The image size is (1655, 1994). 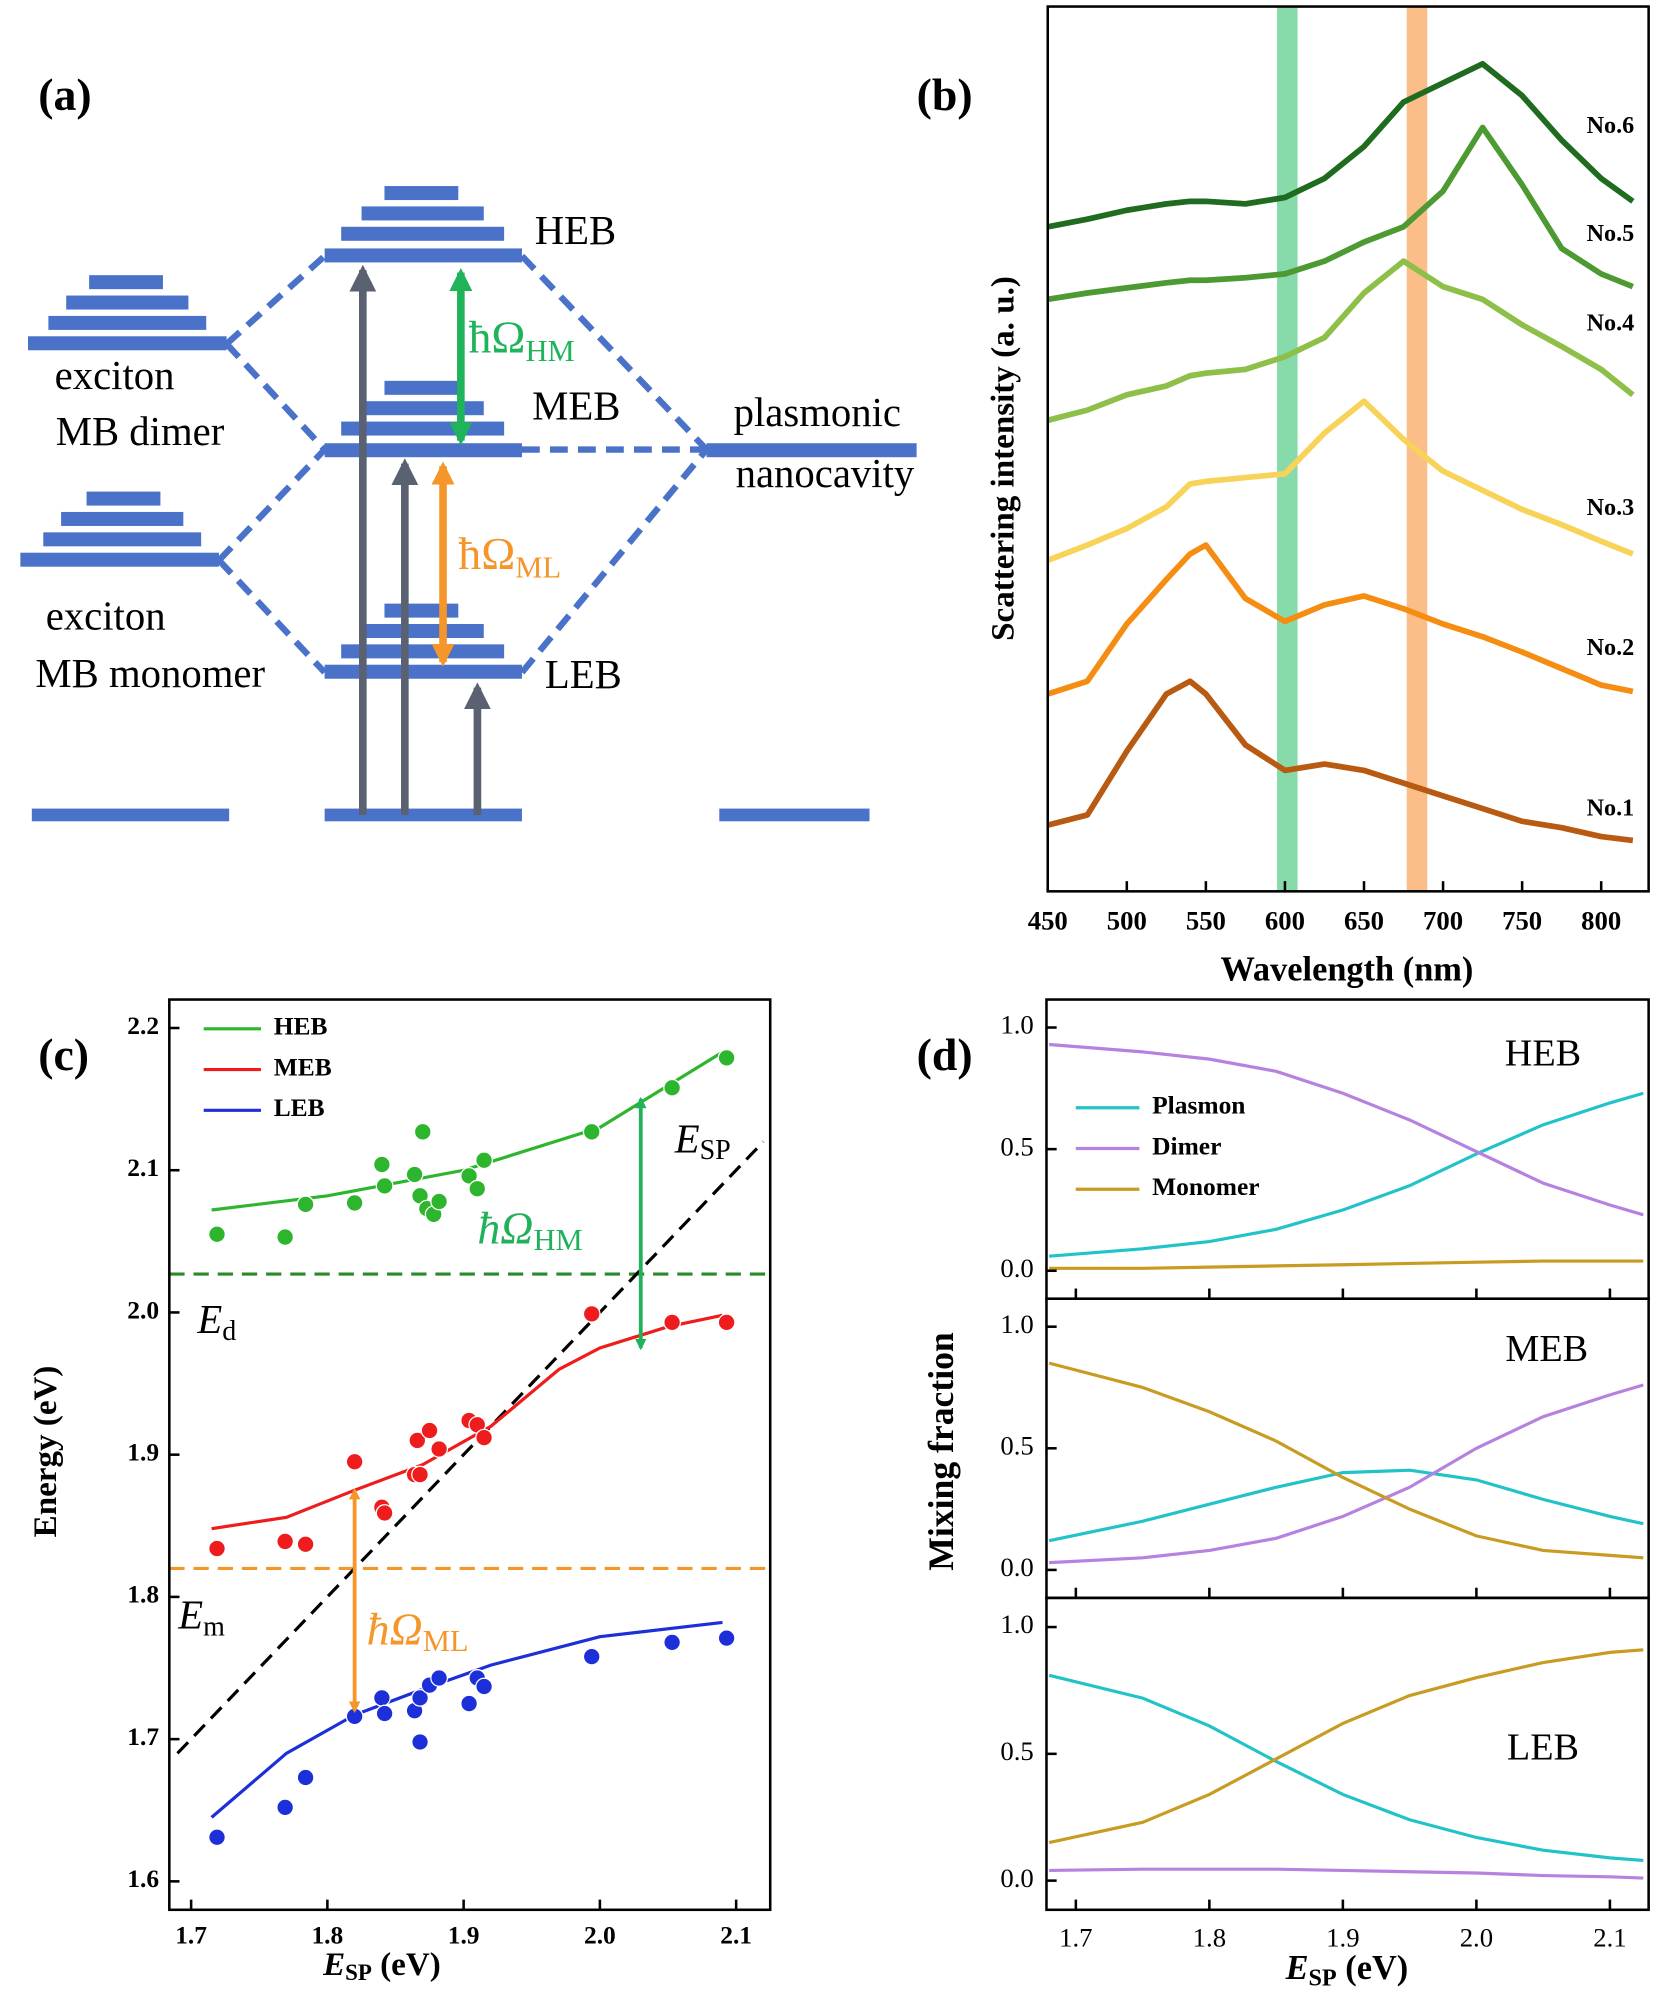 I want to click on panel-label: (a), so click(x=64, y=94).